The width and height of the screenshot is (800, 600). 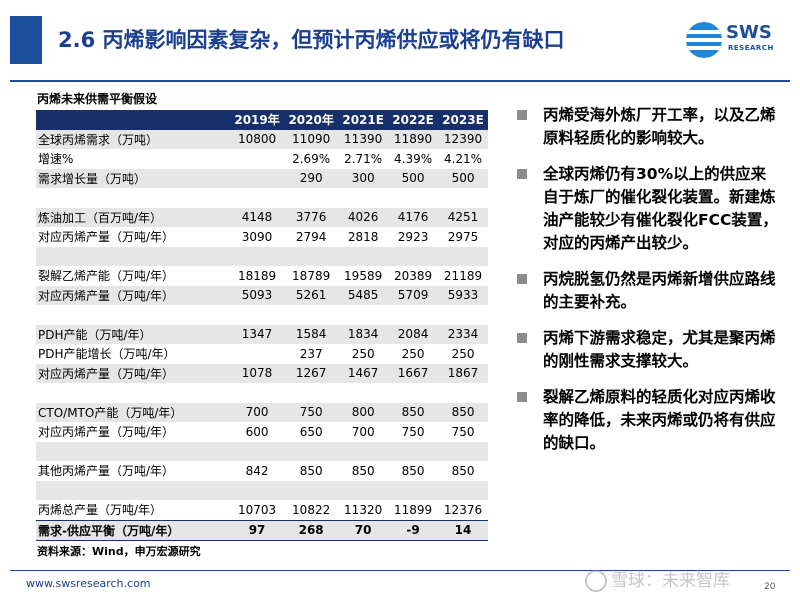 I want to click on row-label: 需求-供应平衡（万吨/年）, so click(x=133, y=530).